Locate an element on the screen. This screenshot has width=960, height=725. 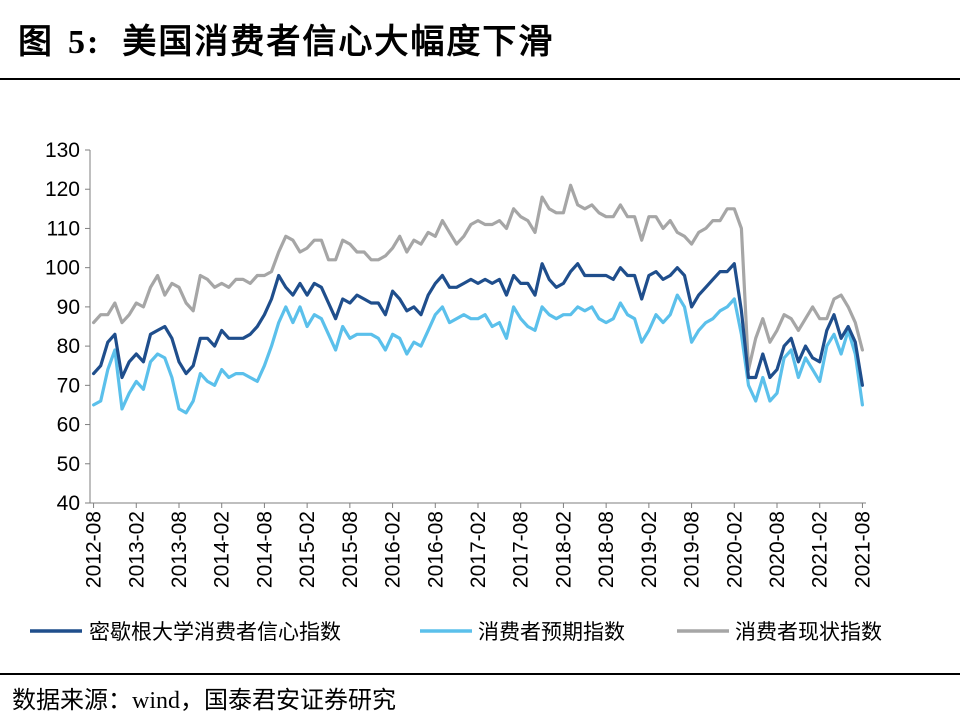
y-tick-label: 40 is located at coordinates (68, 503).